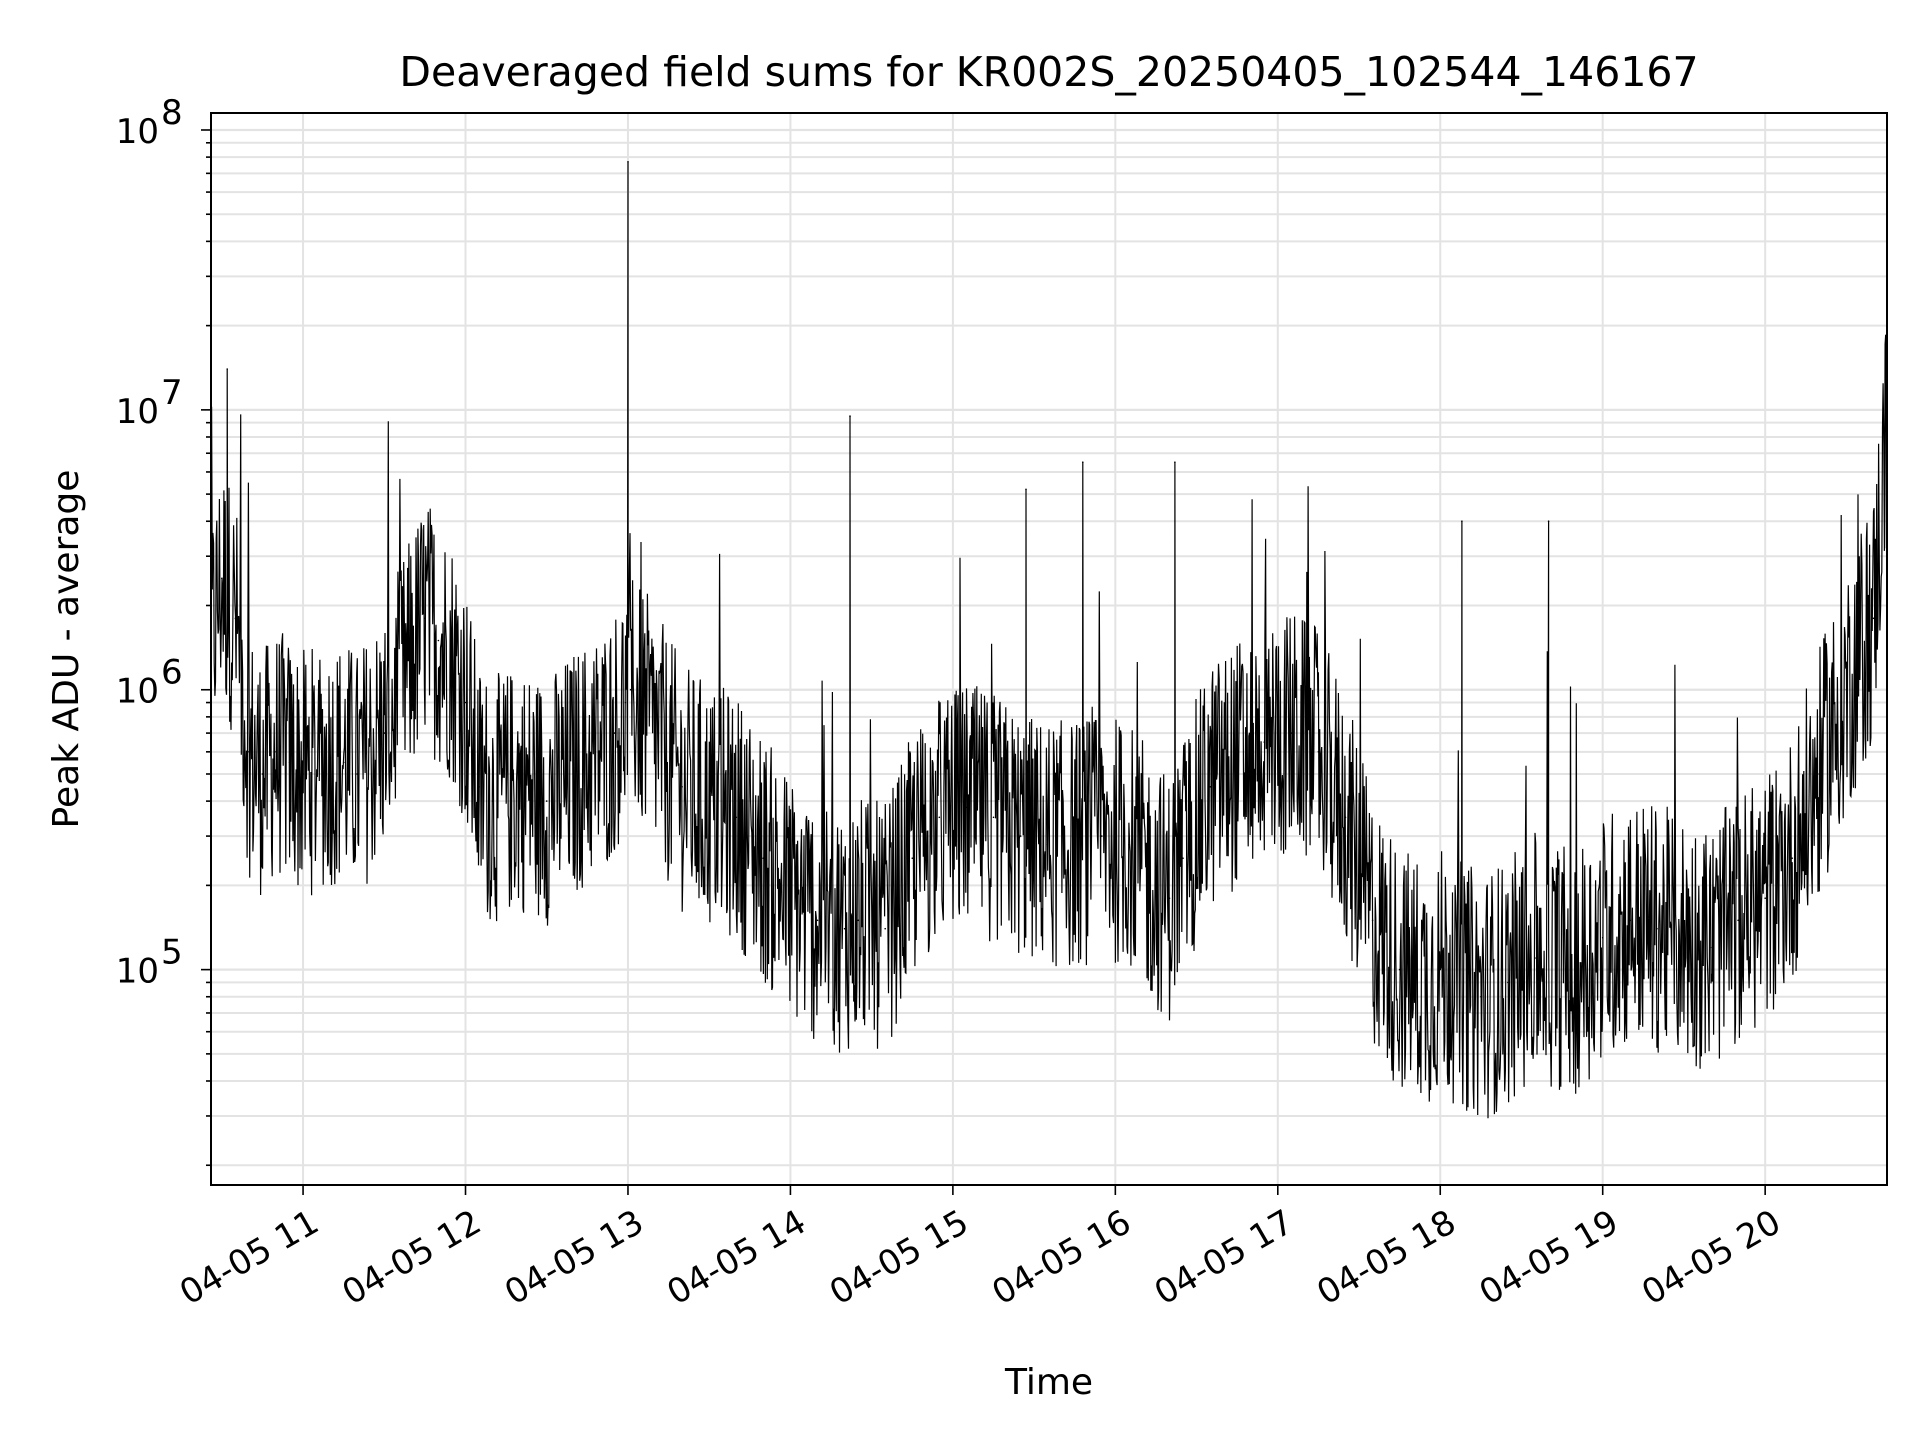 The image size is (1920, 1440). I want to click on y-tick-label: 10 8, so click(149, 122).